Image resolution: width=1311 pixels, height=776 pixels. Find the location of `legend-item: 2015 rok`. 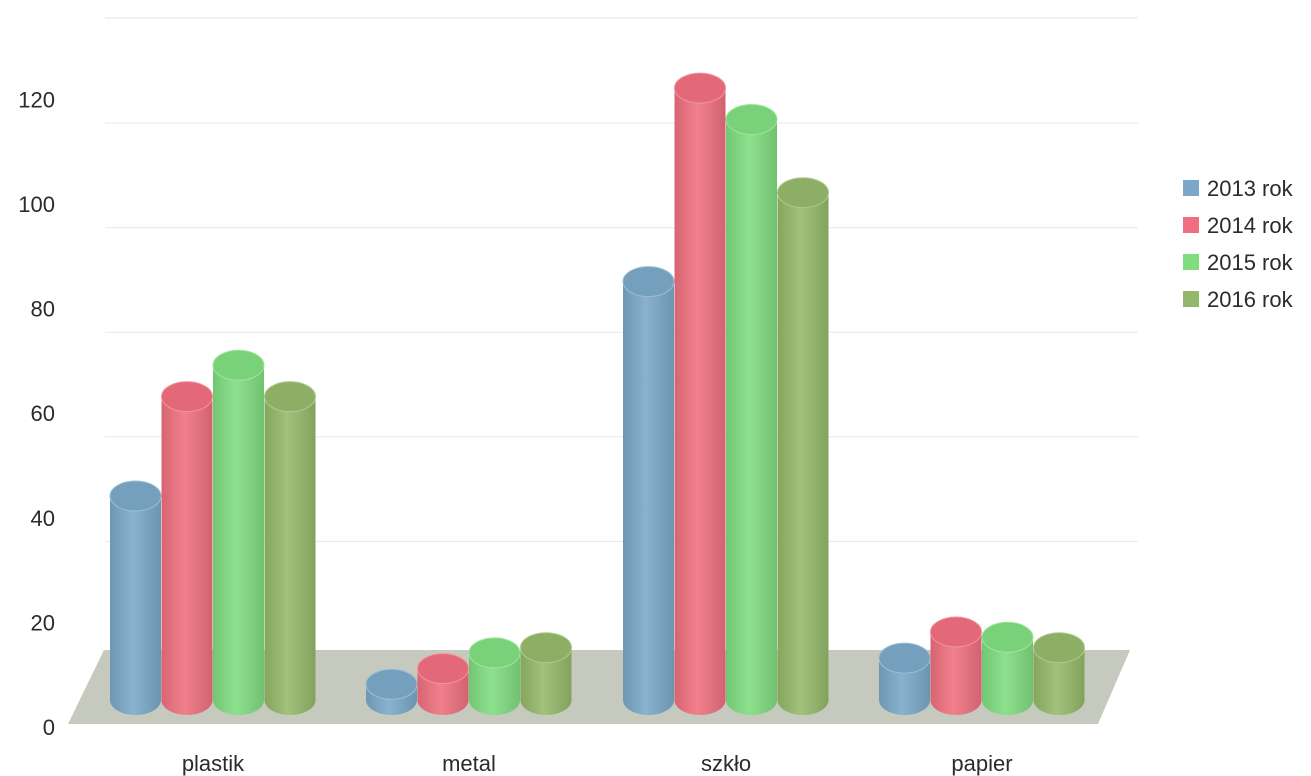

legend-item: 2015 rok is located at coordinates (1238, 262).